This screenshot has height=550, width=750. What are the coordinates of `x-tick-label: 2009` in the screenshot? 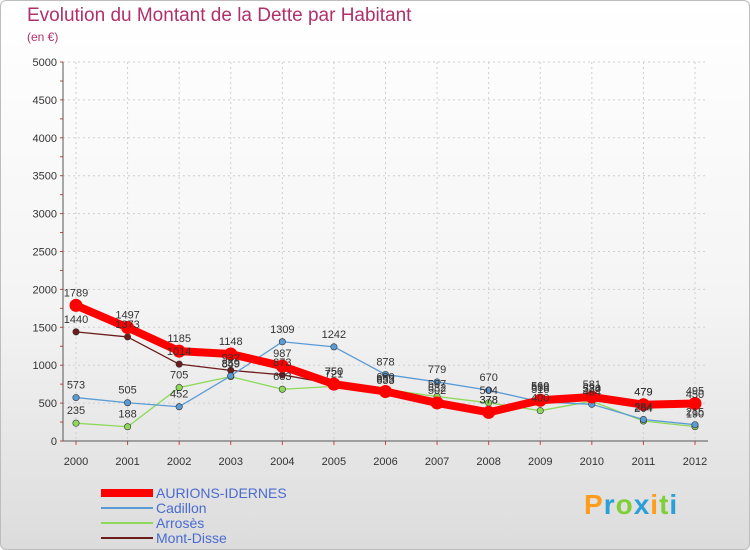 It's located at (540, 462).